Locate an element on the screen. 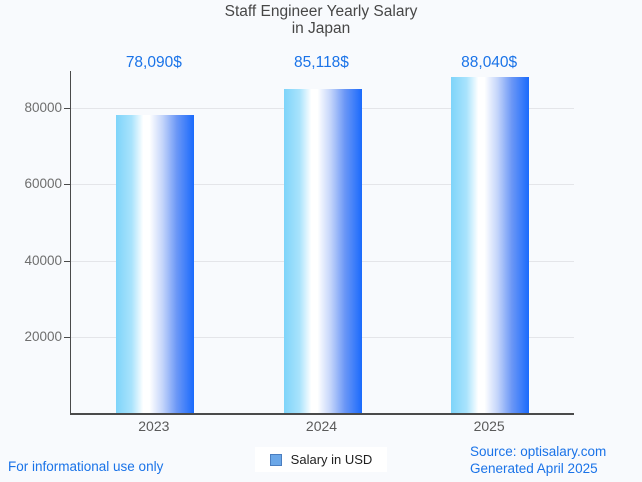 The height and width of the screenshot is (482, 642). generated-text: Generated April 2025 is located at coordinates (534, 468).